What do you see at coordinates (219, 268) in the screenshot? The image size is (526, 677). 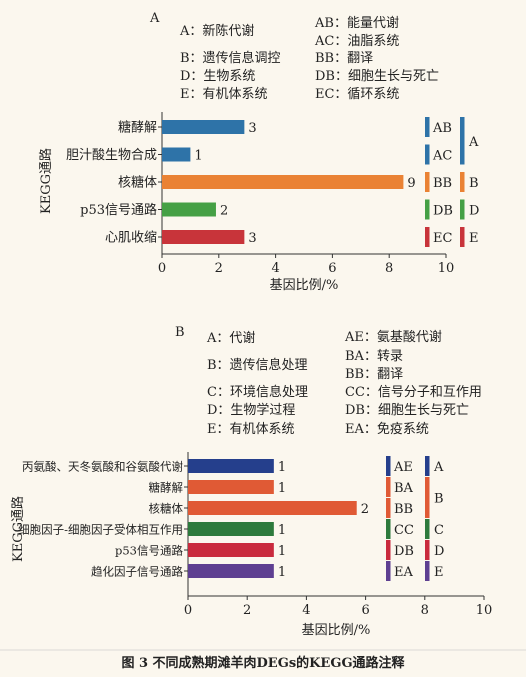 I see `panel-a-x-tick-label: 2` at bounding box center [219, 268].